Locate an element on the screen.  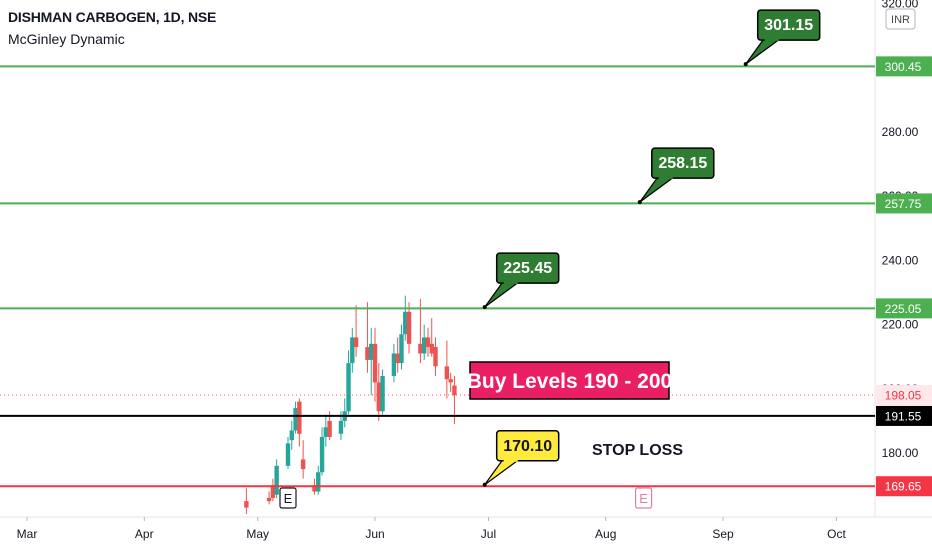
earnings-box is located at coordinates (643, 498).